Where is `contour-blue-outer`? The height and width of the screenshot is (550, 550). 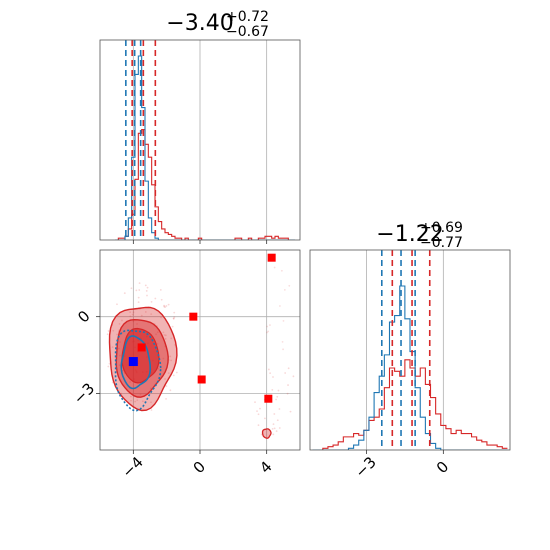
contour-blue-outer is located at coordinates (138, 370).